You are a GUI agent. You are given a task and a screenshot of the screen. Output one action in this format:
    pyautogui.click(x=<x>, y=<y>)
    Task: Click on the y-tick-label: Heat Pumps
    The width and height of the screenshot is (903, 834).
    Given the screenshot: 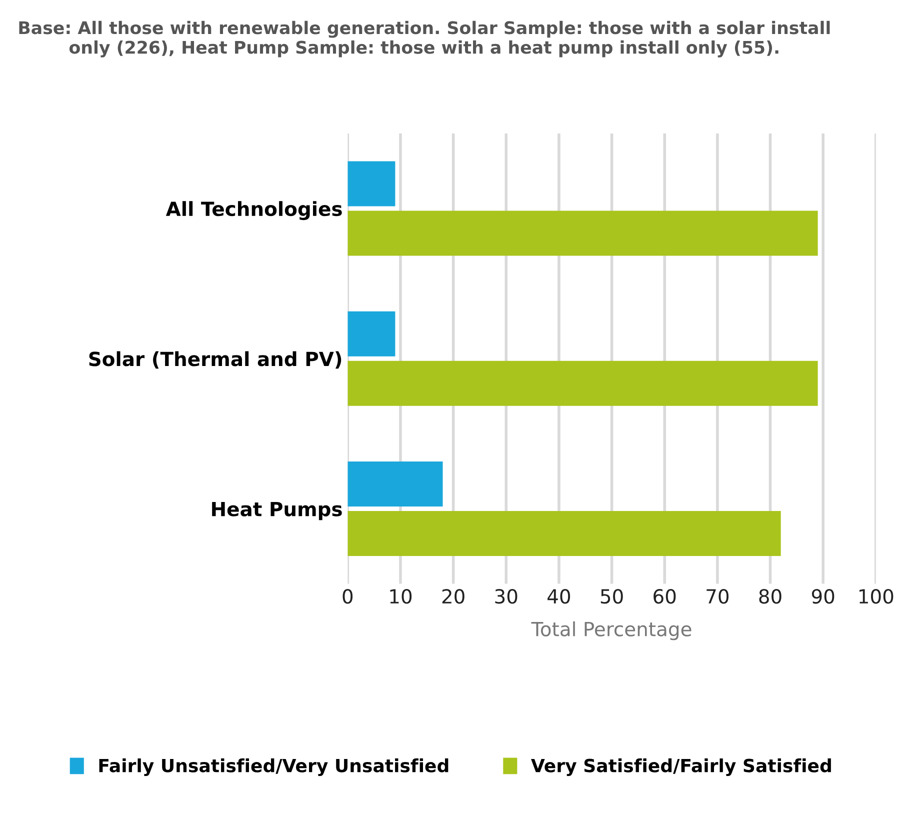 What is the action you would take?
    pyautogui.click(x=277, y=511)
    